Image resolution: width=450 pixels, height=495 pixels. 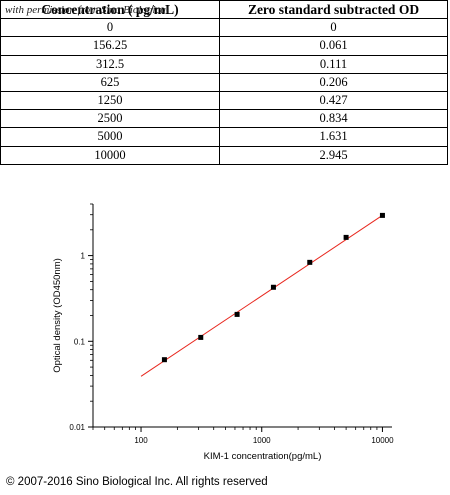 I want to click on x-tick-label: 1000, so click(x=262, y=440).